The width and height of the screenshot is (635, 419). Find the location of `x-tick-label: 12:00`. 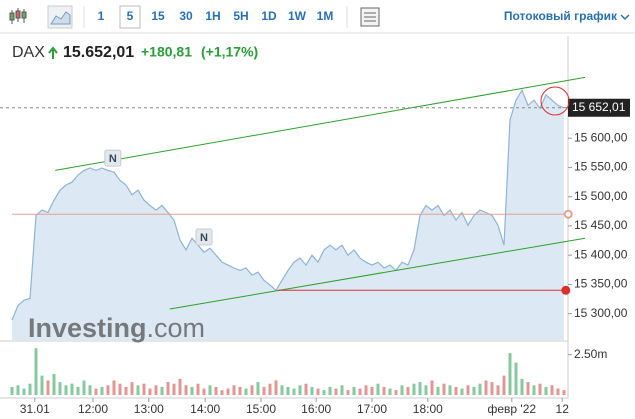

x-tick-label: 12:00 is located at coordinates (93, 409).